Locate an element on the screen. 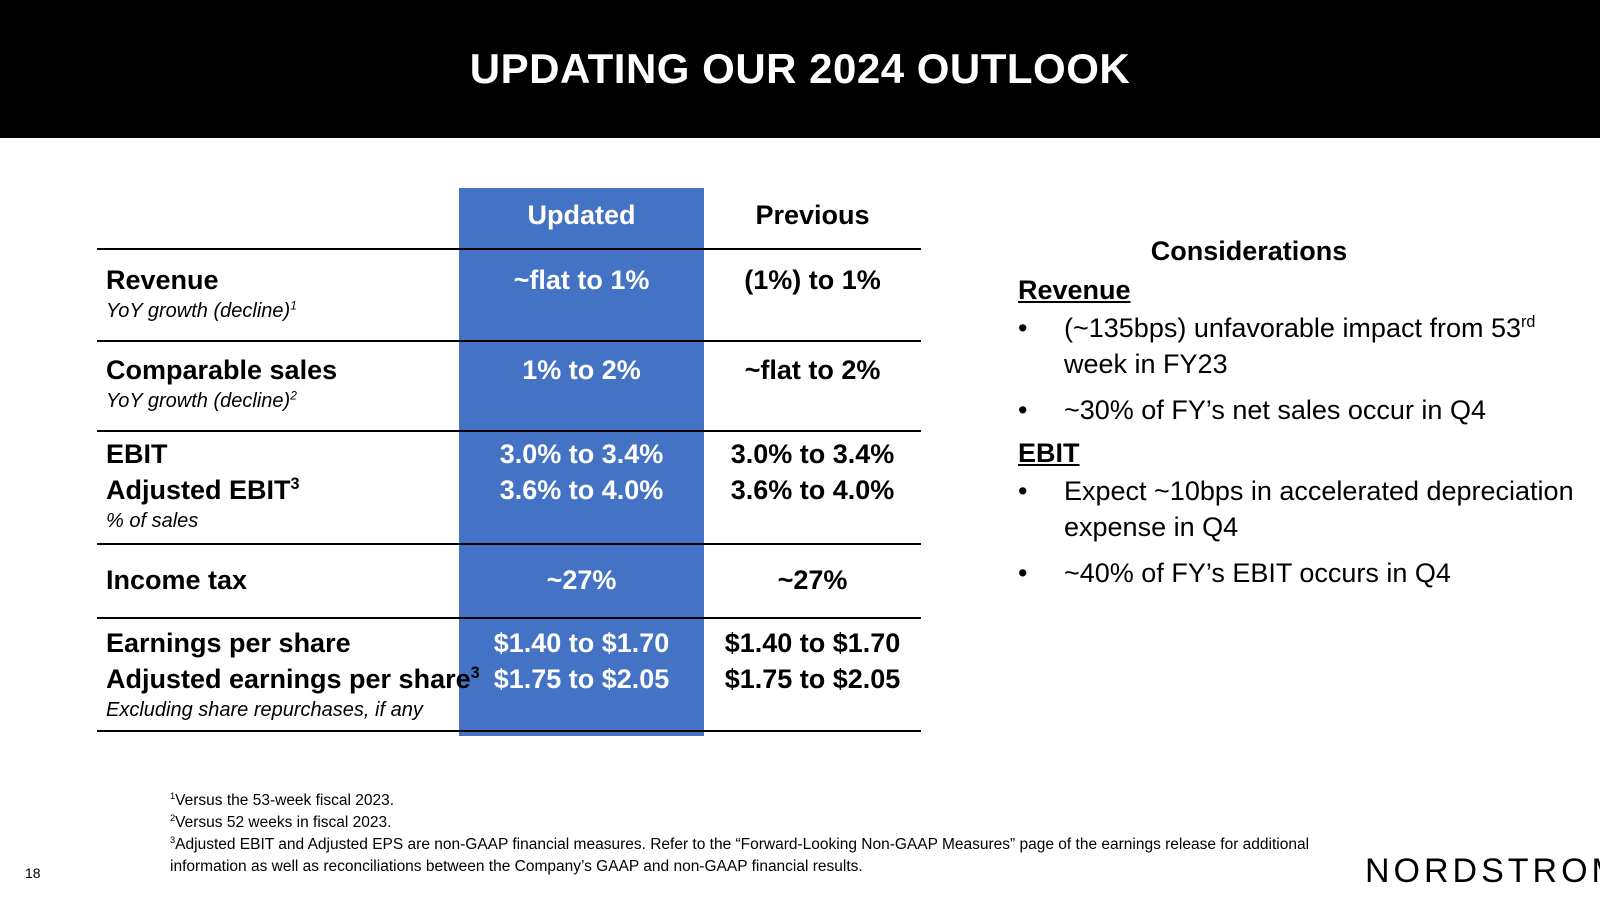 Image resolution: width=1600 pixels, height=900 pixels. updated-value-2: 3.6% to 4.0% is located at coordinates (581, 490).